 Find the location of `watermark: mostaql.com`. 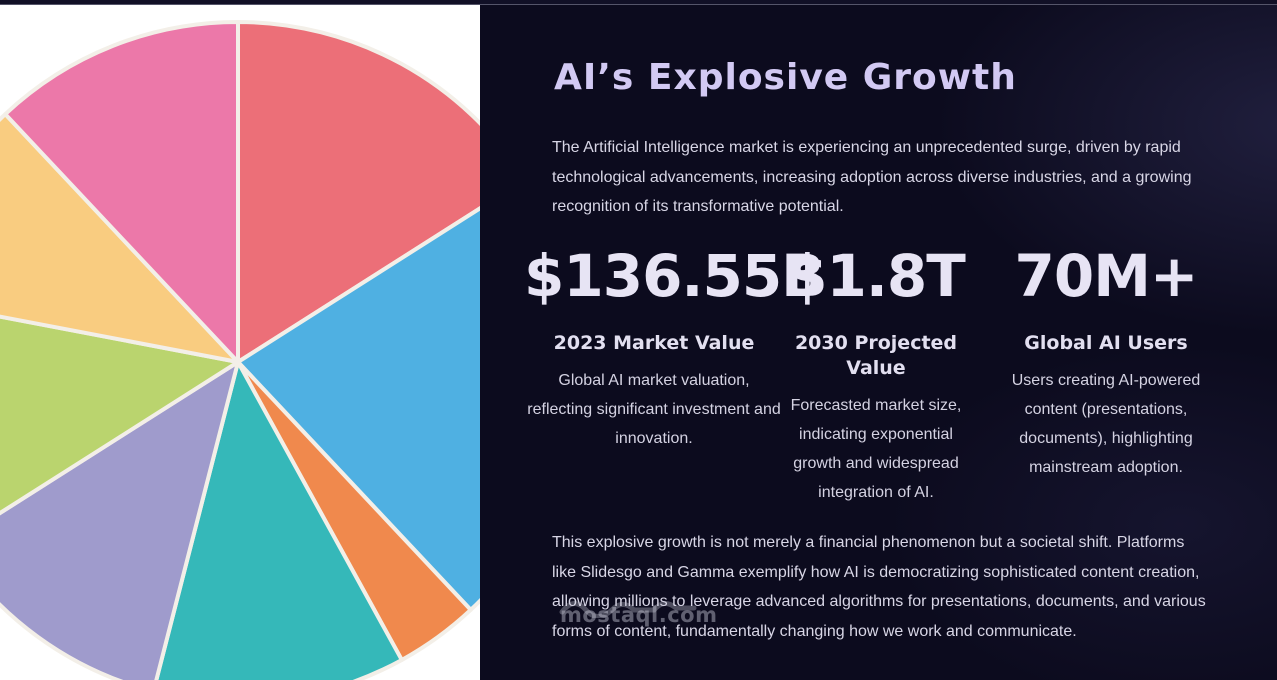

watermark: mostaql.com is located at coordinates (639, 615).